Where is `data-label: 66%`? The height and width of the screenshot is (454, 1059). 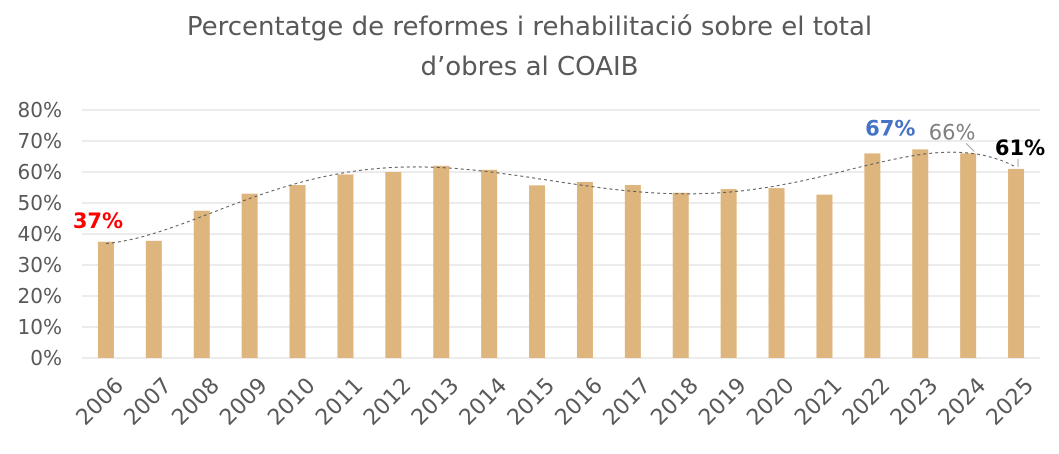
data-label: 66% is located at coordinates (952, 132).